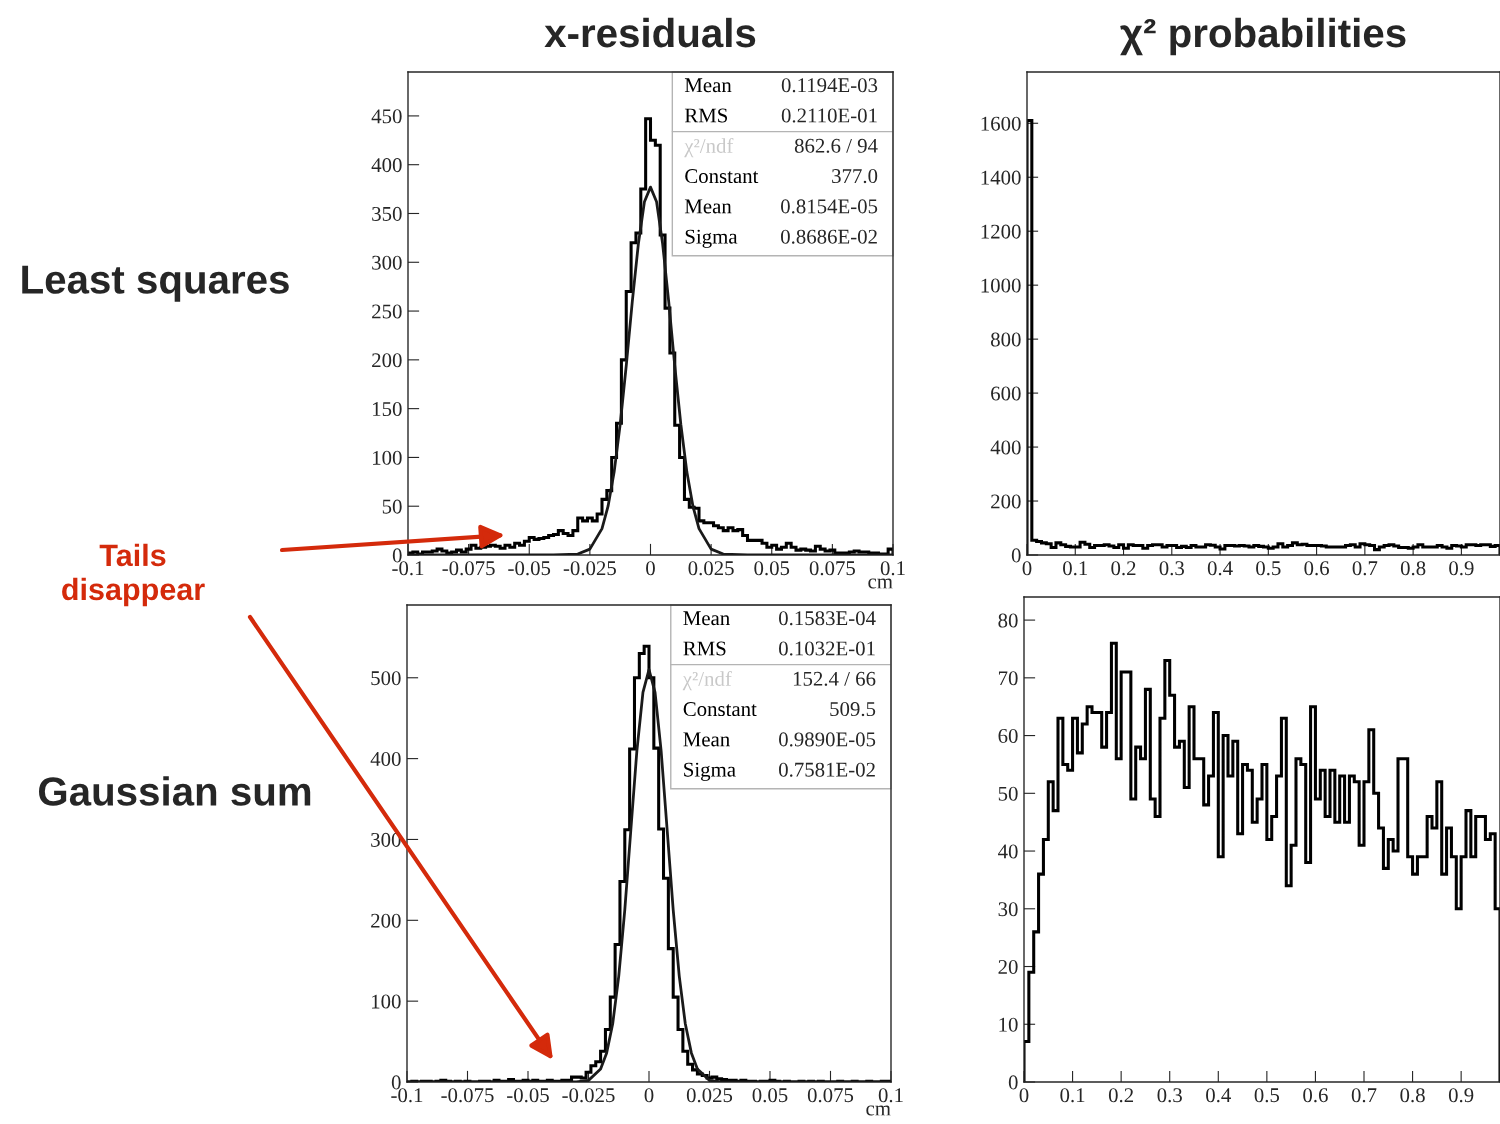 Image resolution: width=1500 pixels, height=1124 pixels. What do you see at coordinates (1001, 123) in the screenshot?
I see `y-tick-label: 1600` at bounding box center [1001, 123].